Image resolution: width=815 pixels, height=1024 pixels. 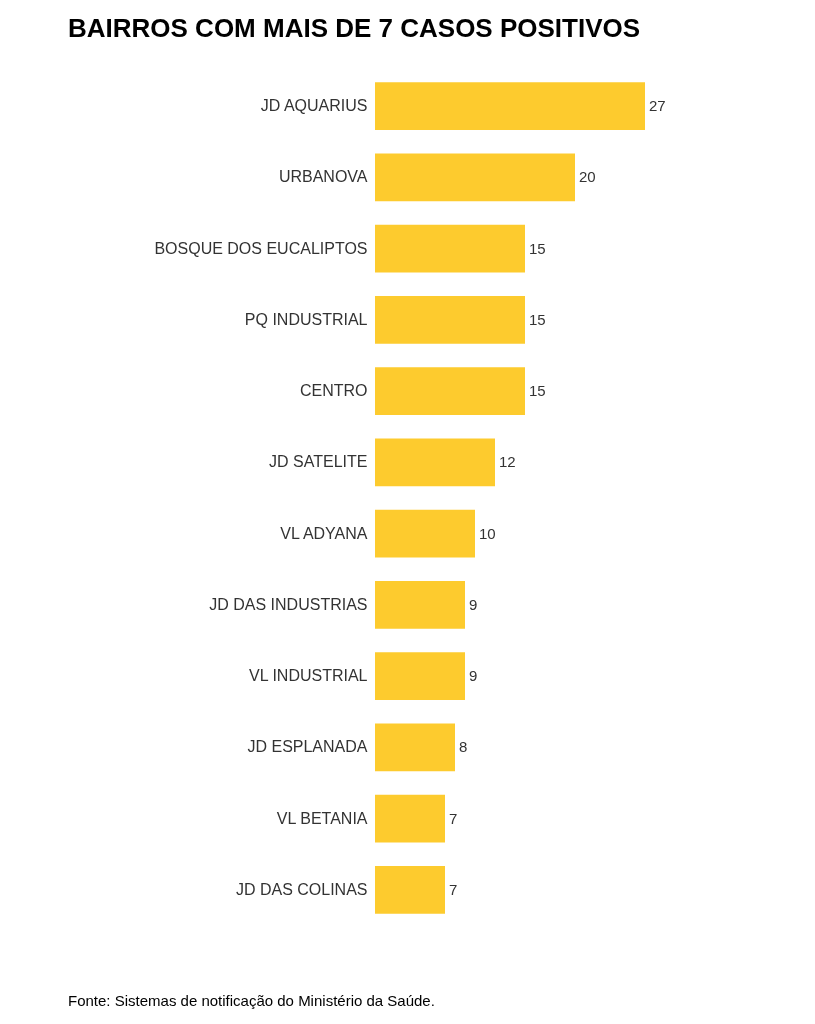 I want to click on y-tick-label: BOSQUE DOS EUCALIPTOS, so click(x=261, y=248).